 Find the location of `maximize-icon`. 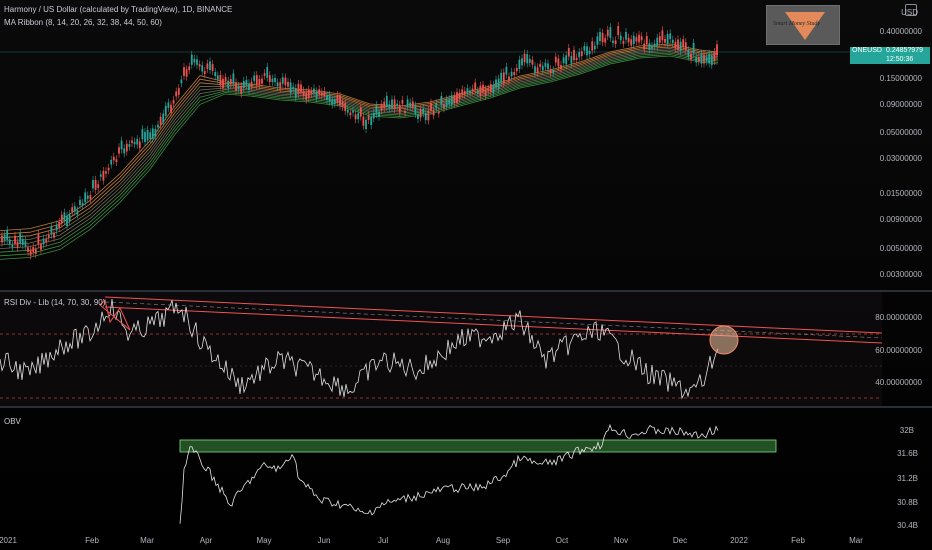

maximize-icon is located at coordinates (911, 10).